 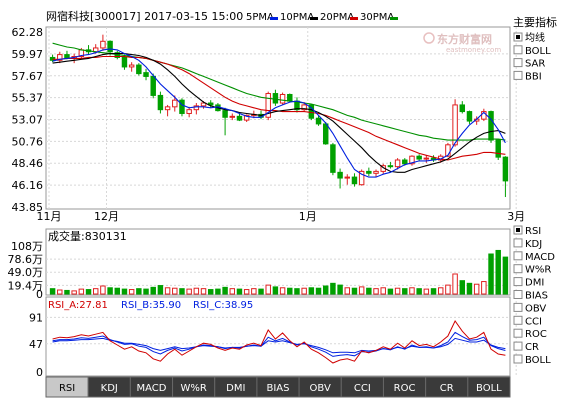 What do you see at coordinates (447, 387) in the screenshot?
I see `tab-cr: CR` at bounding box center [447, 387].